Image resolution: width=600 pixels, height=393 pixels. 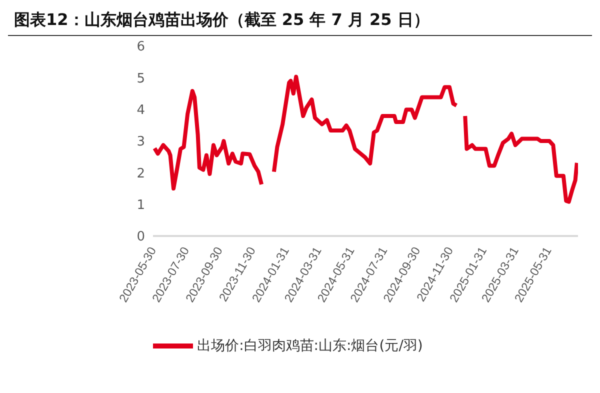 What do you see at coordinates (140, 110) in the screenshot?
I see `y-tick-label: 4` at bounding box center [140, 110].